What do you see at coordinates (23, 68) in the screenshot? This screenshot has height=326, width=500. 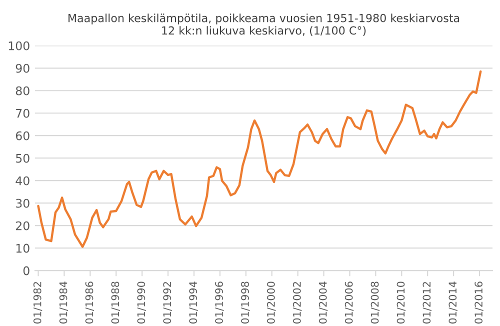 I see `y-tick-label: 90` at bounding box center [23, 68].